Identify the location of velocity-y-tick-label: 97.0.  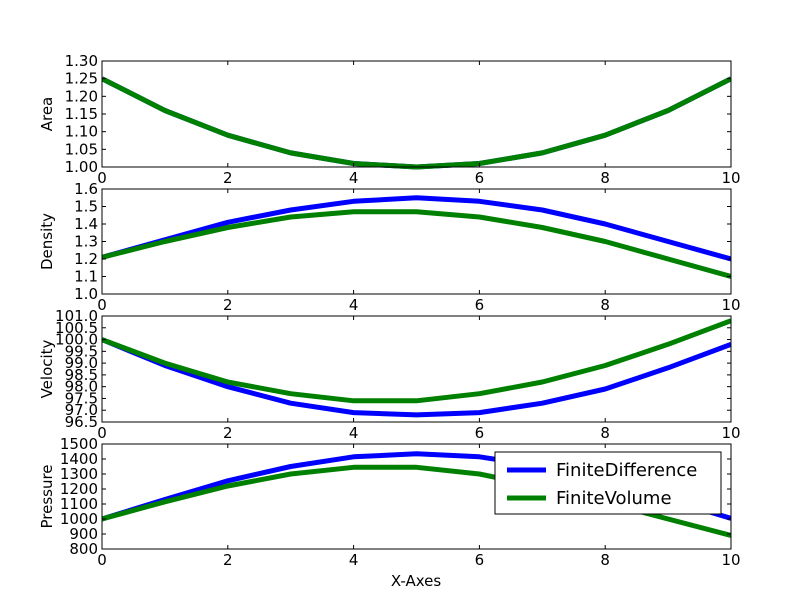
(81, 410).